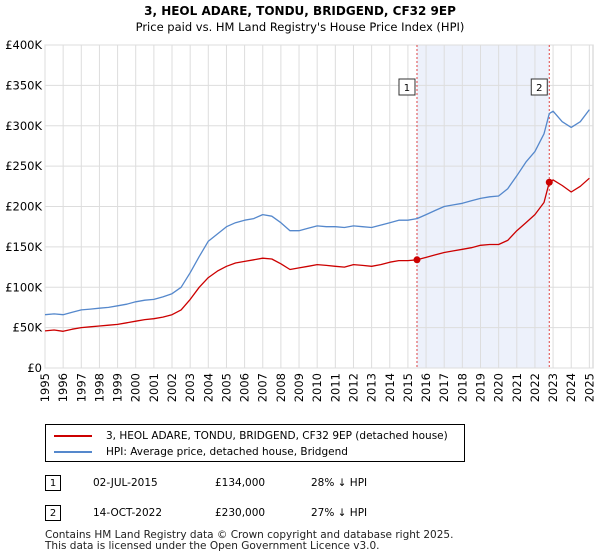 The height and width of the screenshot is (560, 600). Describe the element at coordinates (154, 387) in the screenshot. I see `x-tick-label: 2001` at that location.